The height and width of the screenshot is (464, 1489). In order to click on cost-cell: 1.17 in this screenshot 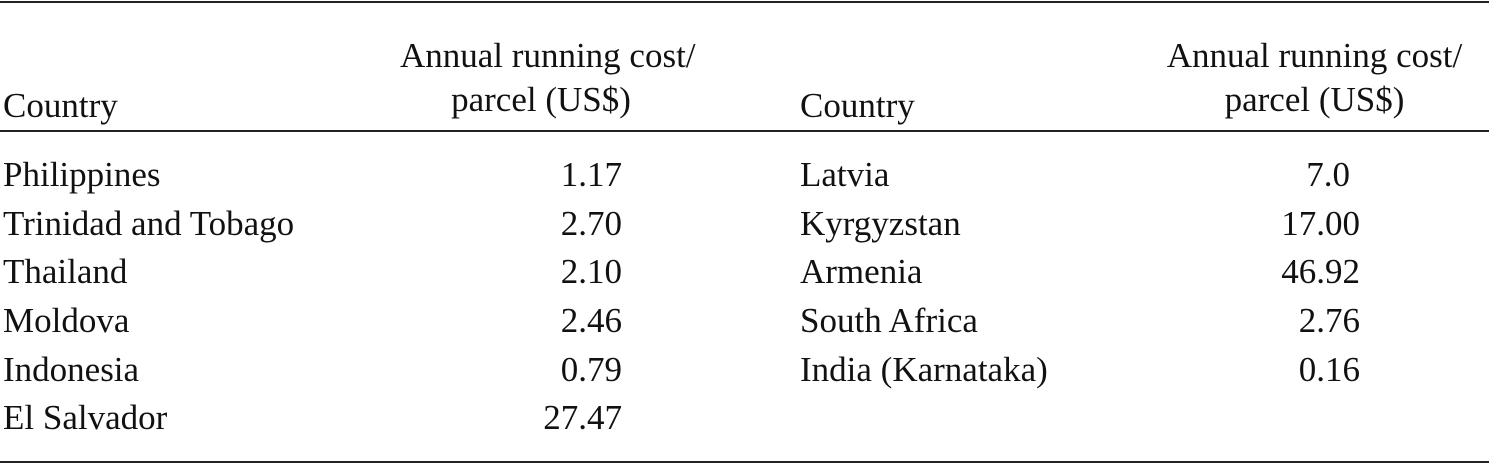, I will do `click(591, 174)`.